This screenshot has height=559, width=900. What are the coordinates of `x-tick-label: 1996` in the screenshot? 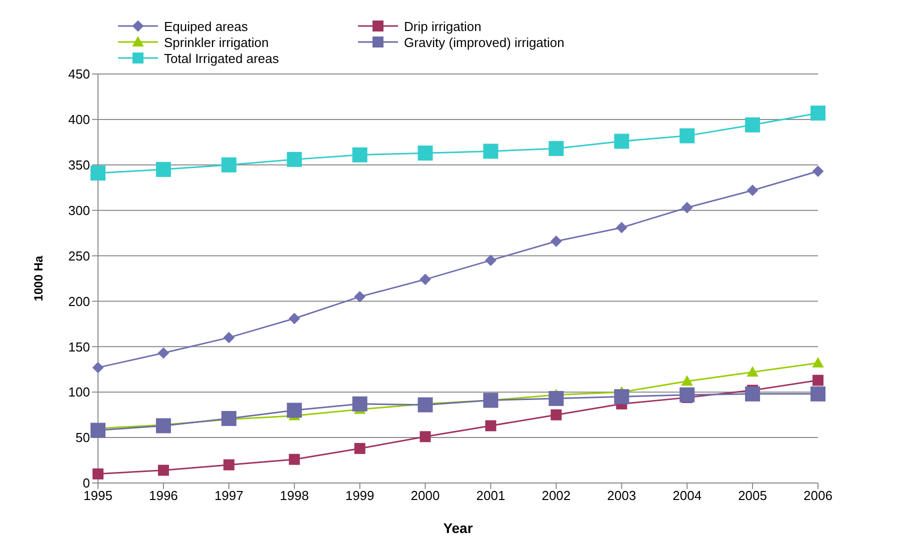 It's located at (163, 496).